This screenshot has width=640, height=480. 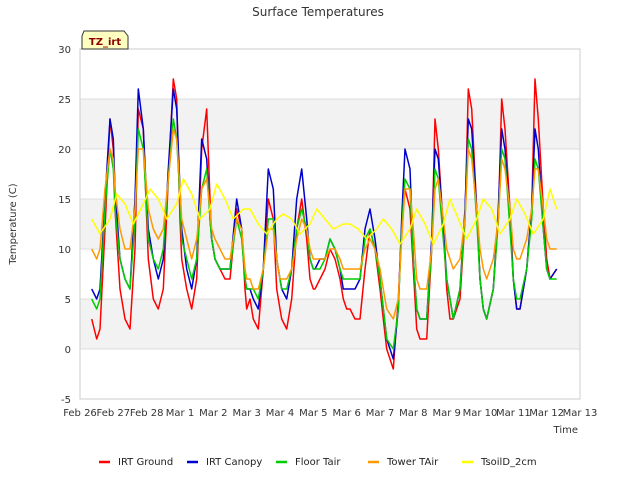 What do you see at coordinates (114, 413) in the screenshot?
I see `x-tick-label: Feb 27` at bounding box center [114, 413].